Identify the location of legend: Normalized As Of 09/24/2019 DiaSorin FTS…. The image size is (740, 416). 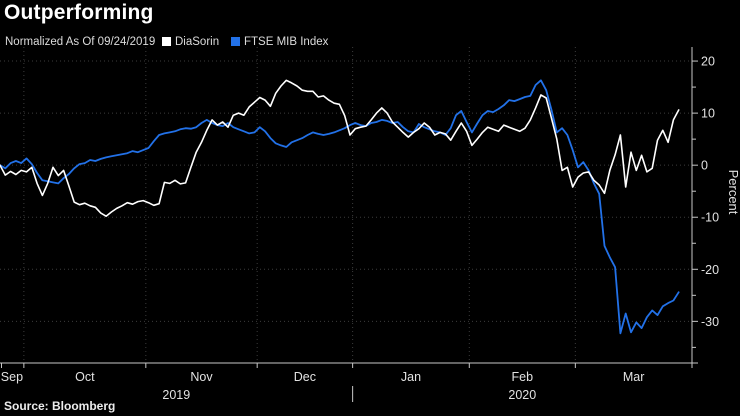
(370, 42).